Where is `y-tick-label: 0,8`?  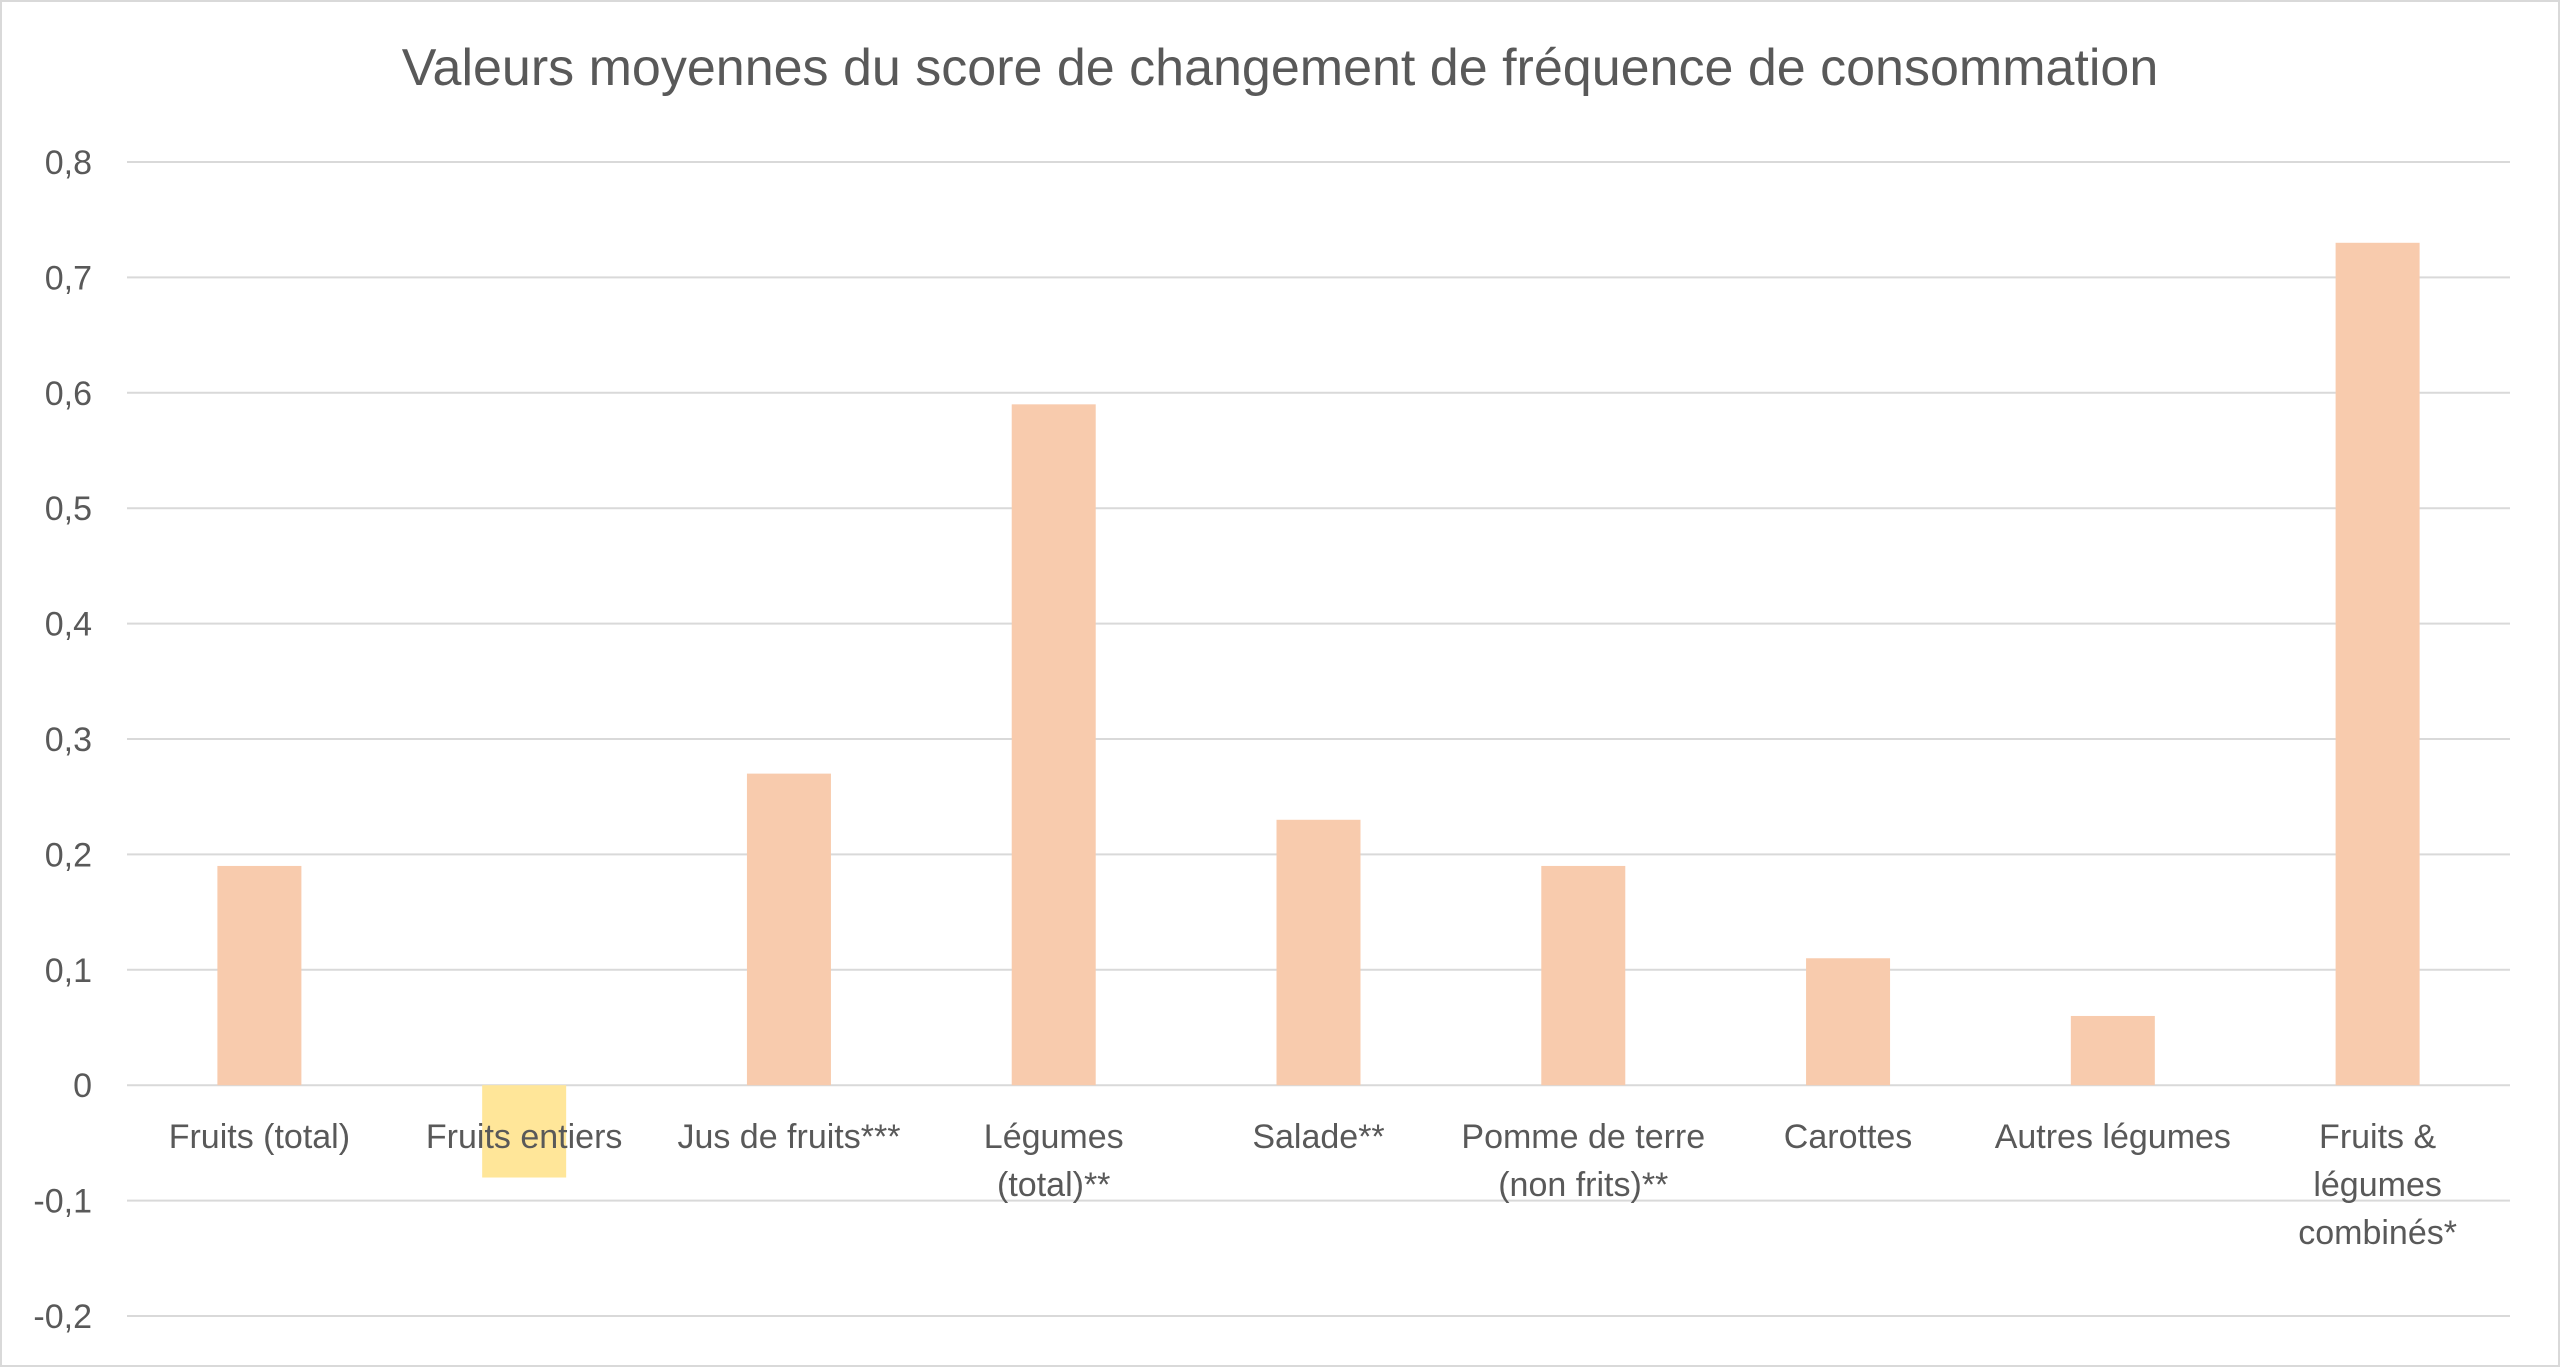
y-tick-label: 0,8 is located at coordinates (68, 163).